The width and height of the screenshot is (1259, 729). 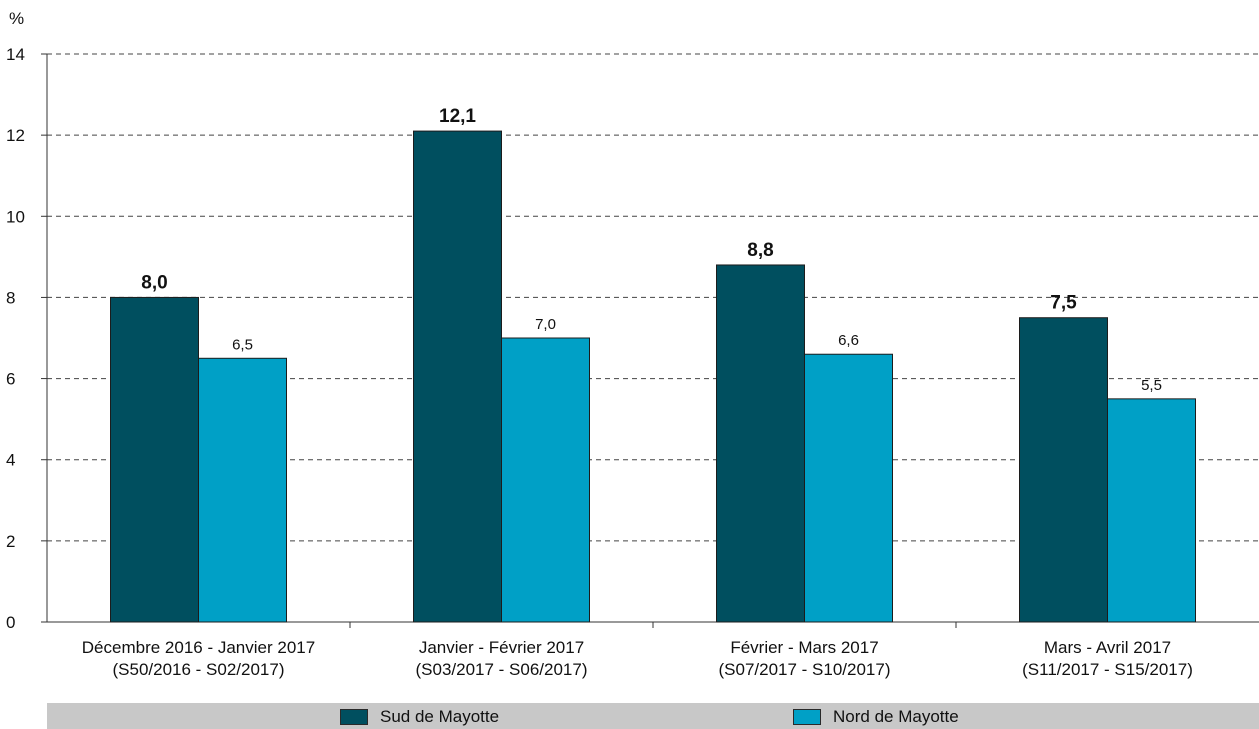 I want to click on y-axis-unit-label: %, so click(x=16, y=18).